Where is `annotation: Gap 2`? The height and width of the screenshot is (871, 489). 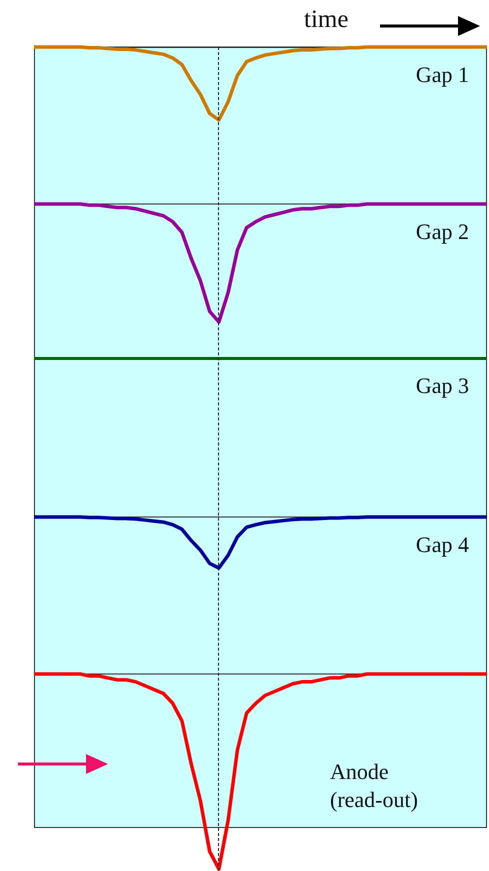 annotation: Gap 2 is located at coordinates (442, 232).